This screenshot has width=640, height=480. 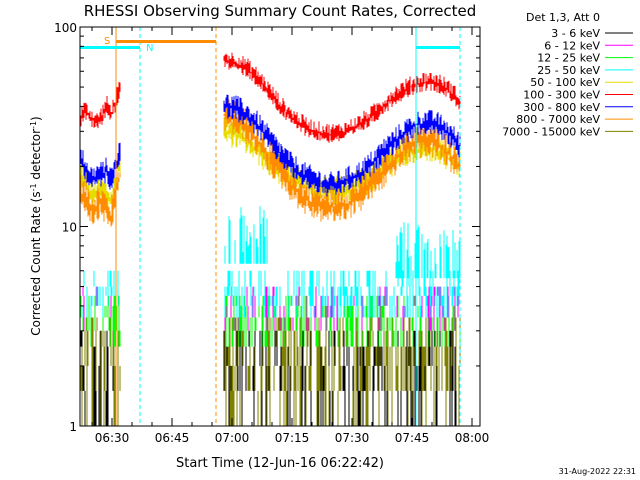 I want to click on x-tick-label-3: 07:00, so click(x=232, y=438).